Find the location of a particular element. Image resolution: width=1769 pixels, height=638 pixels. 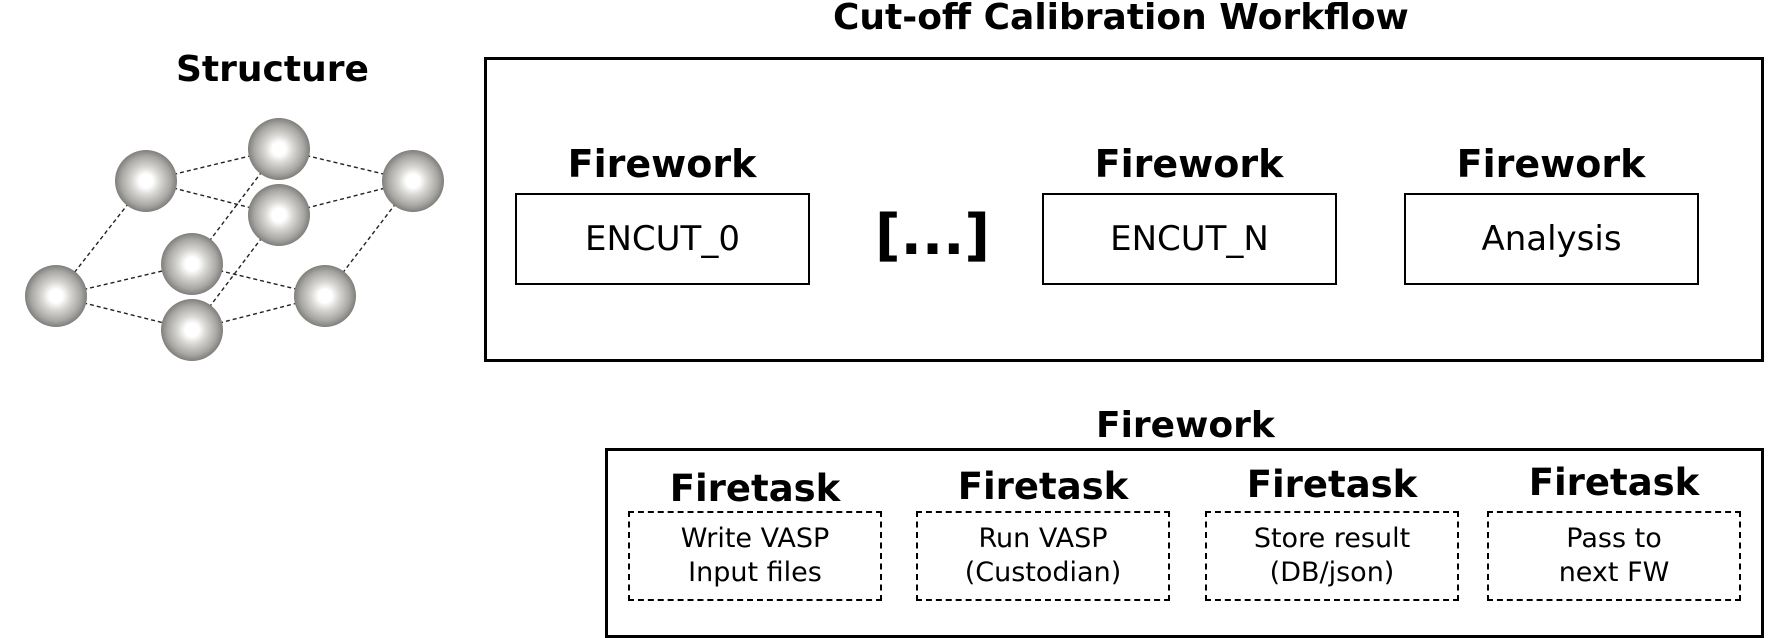

firework-analysis: Analysis is located at coordinates (1551, 239).